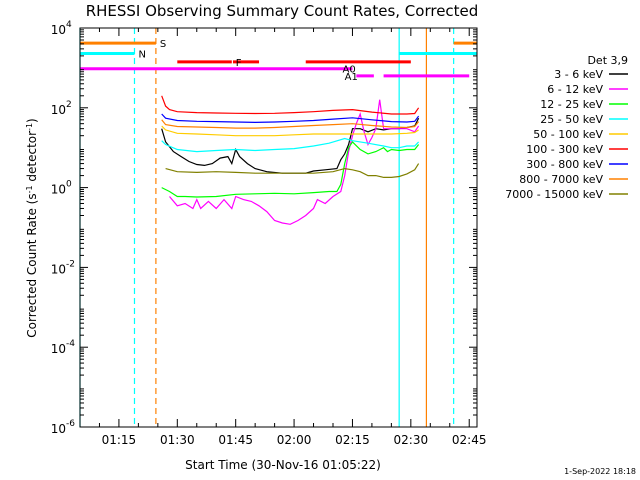 The image size is (640, 480). I want to click on legend-title: Det 3,9, so click(607, 60).